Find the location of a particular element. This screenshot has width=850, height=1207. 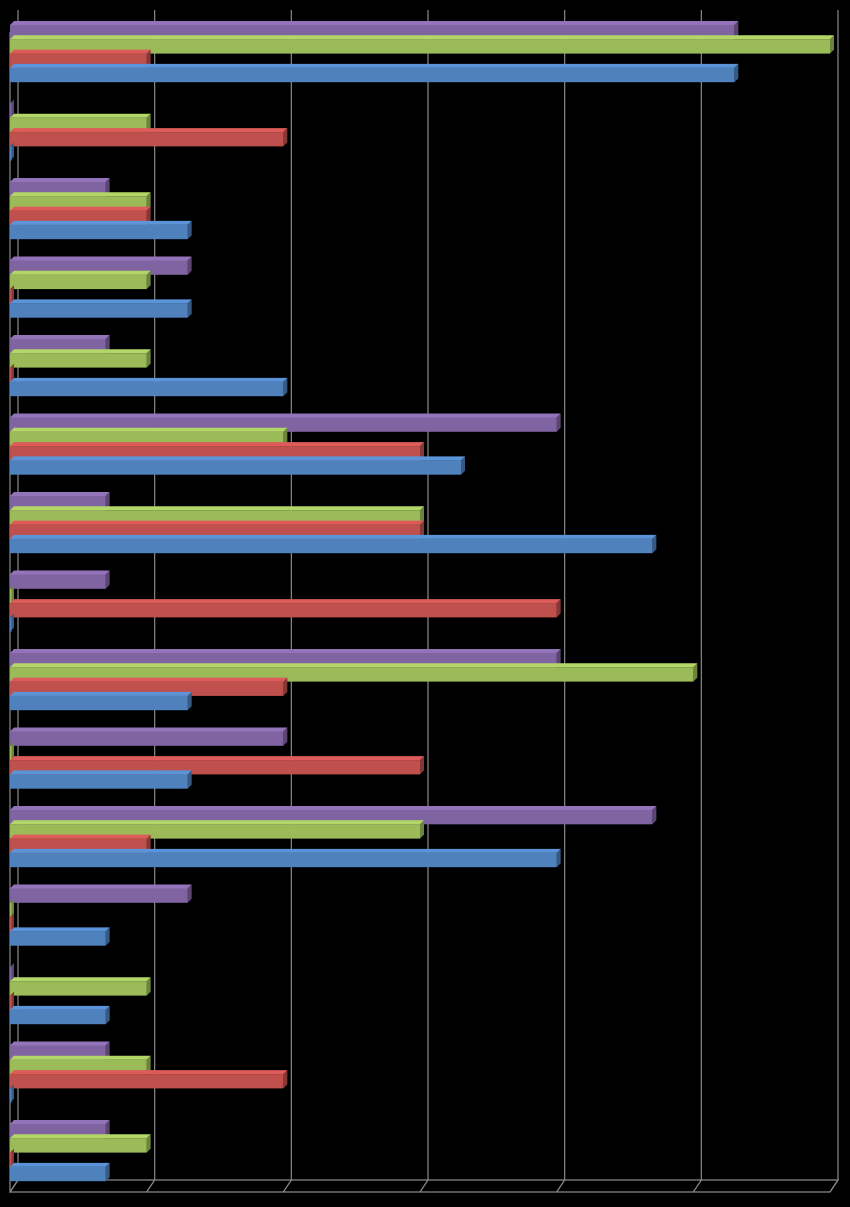

bar-cat6-series4 is located at coordinates (237, 465).